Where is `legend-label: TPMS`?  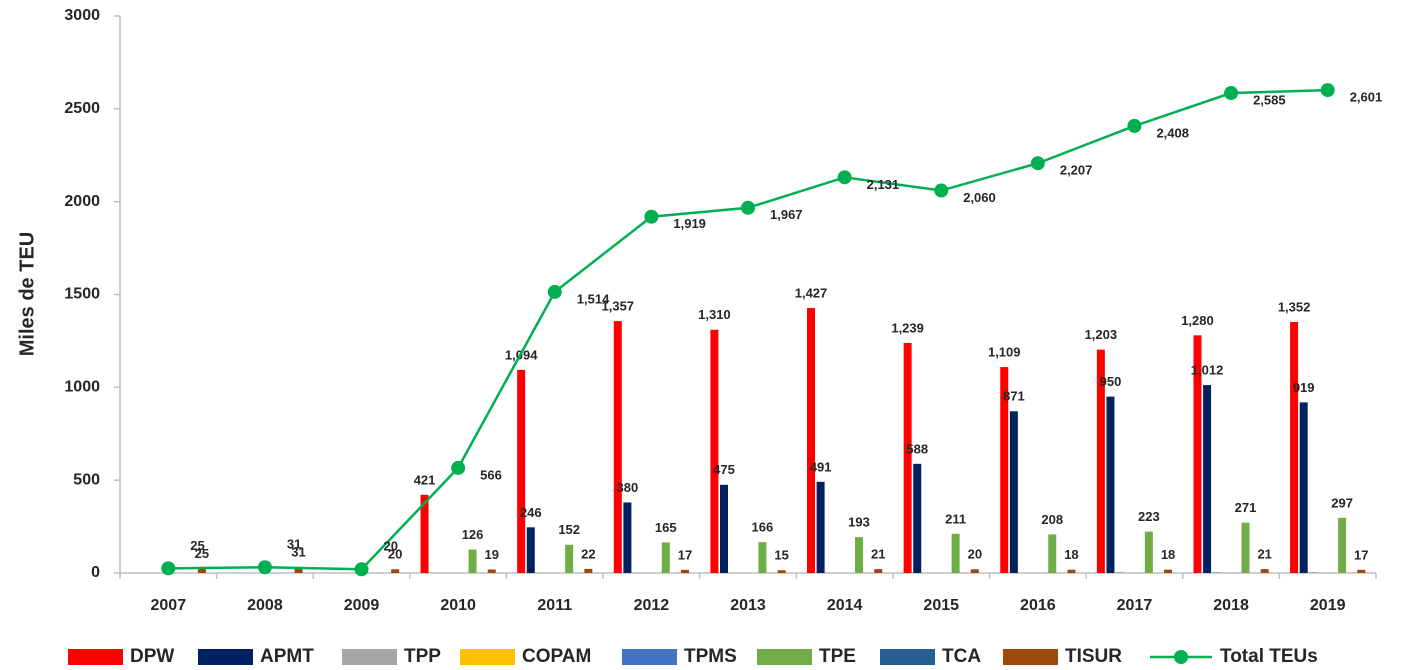
legend-label: TPMS is located at coordinates (710, 656).